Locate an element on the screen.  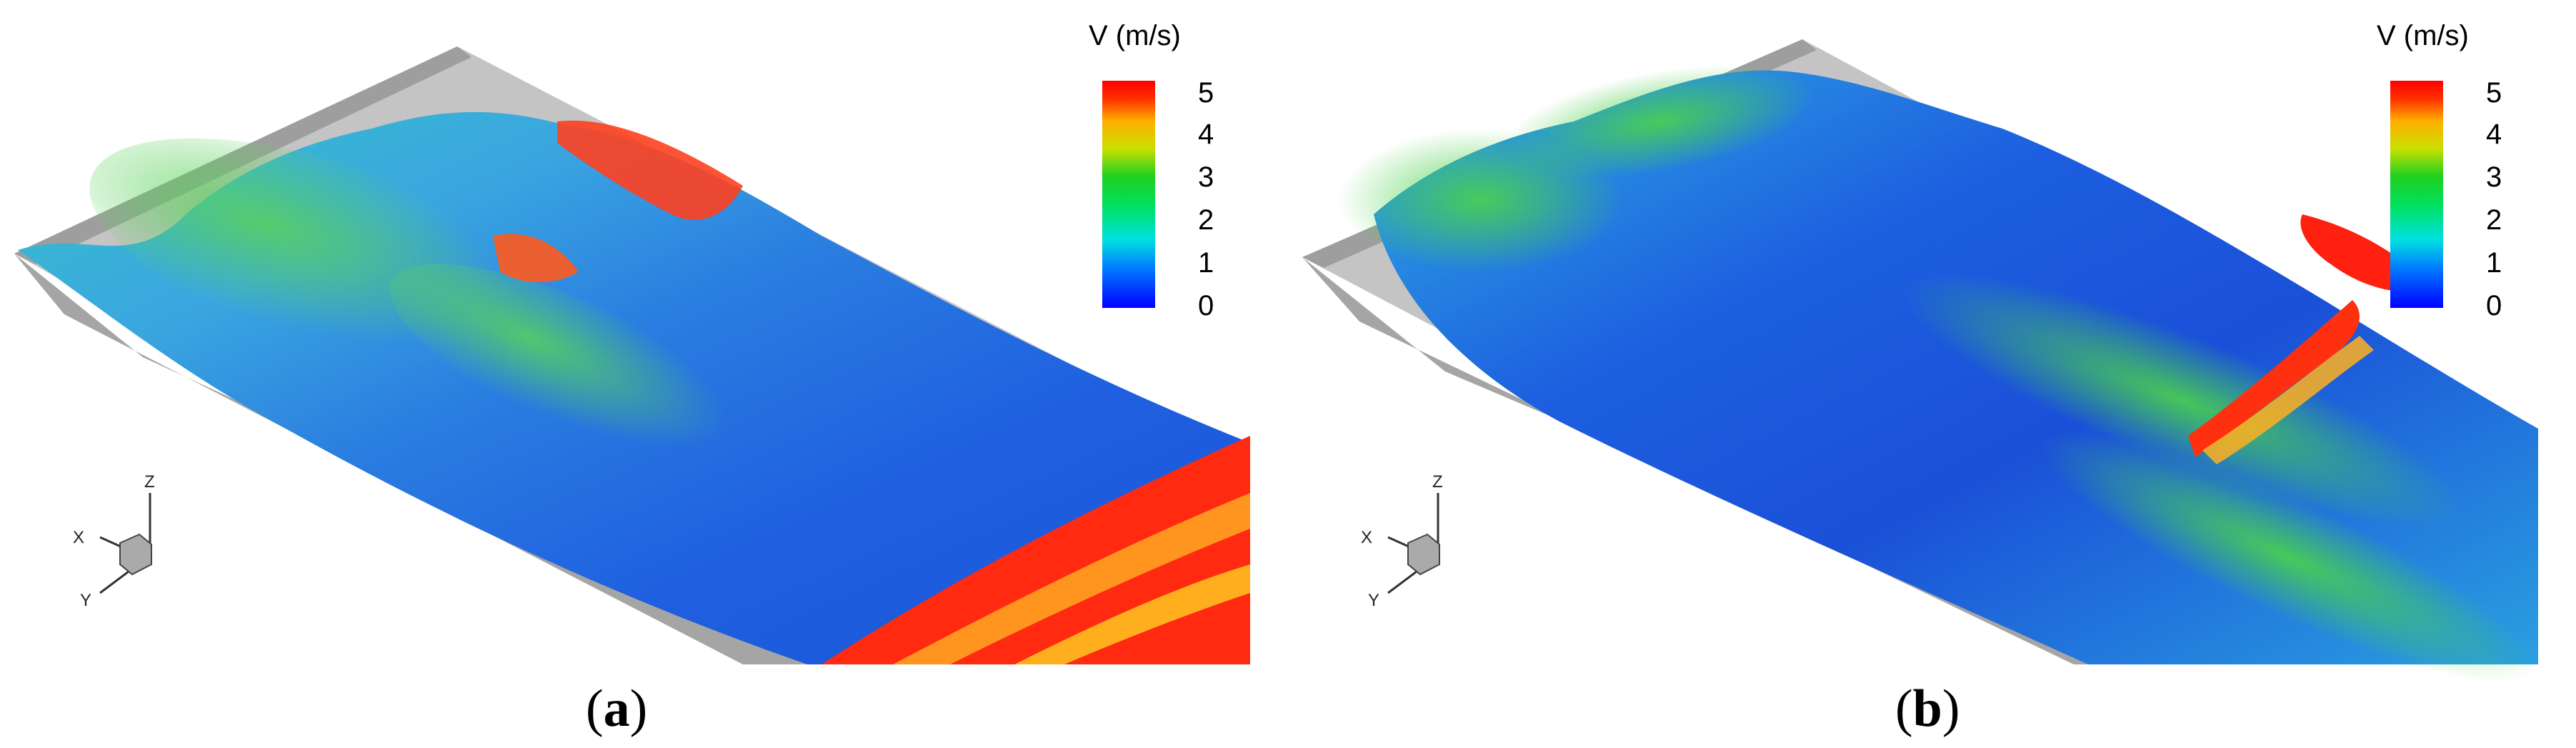
caption-label: b is located at coordinates (1927, 708).